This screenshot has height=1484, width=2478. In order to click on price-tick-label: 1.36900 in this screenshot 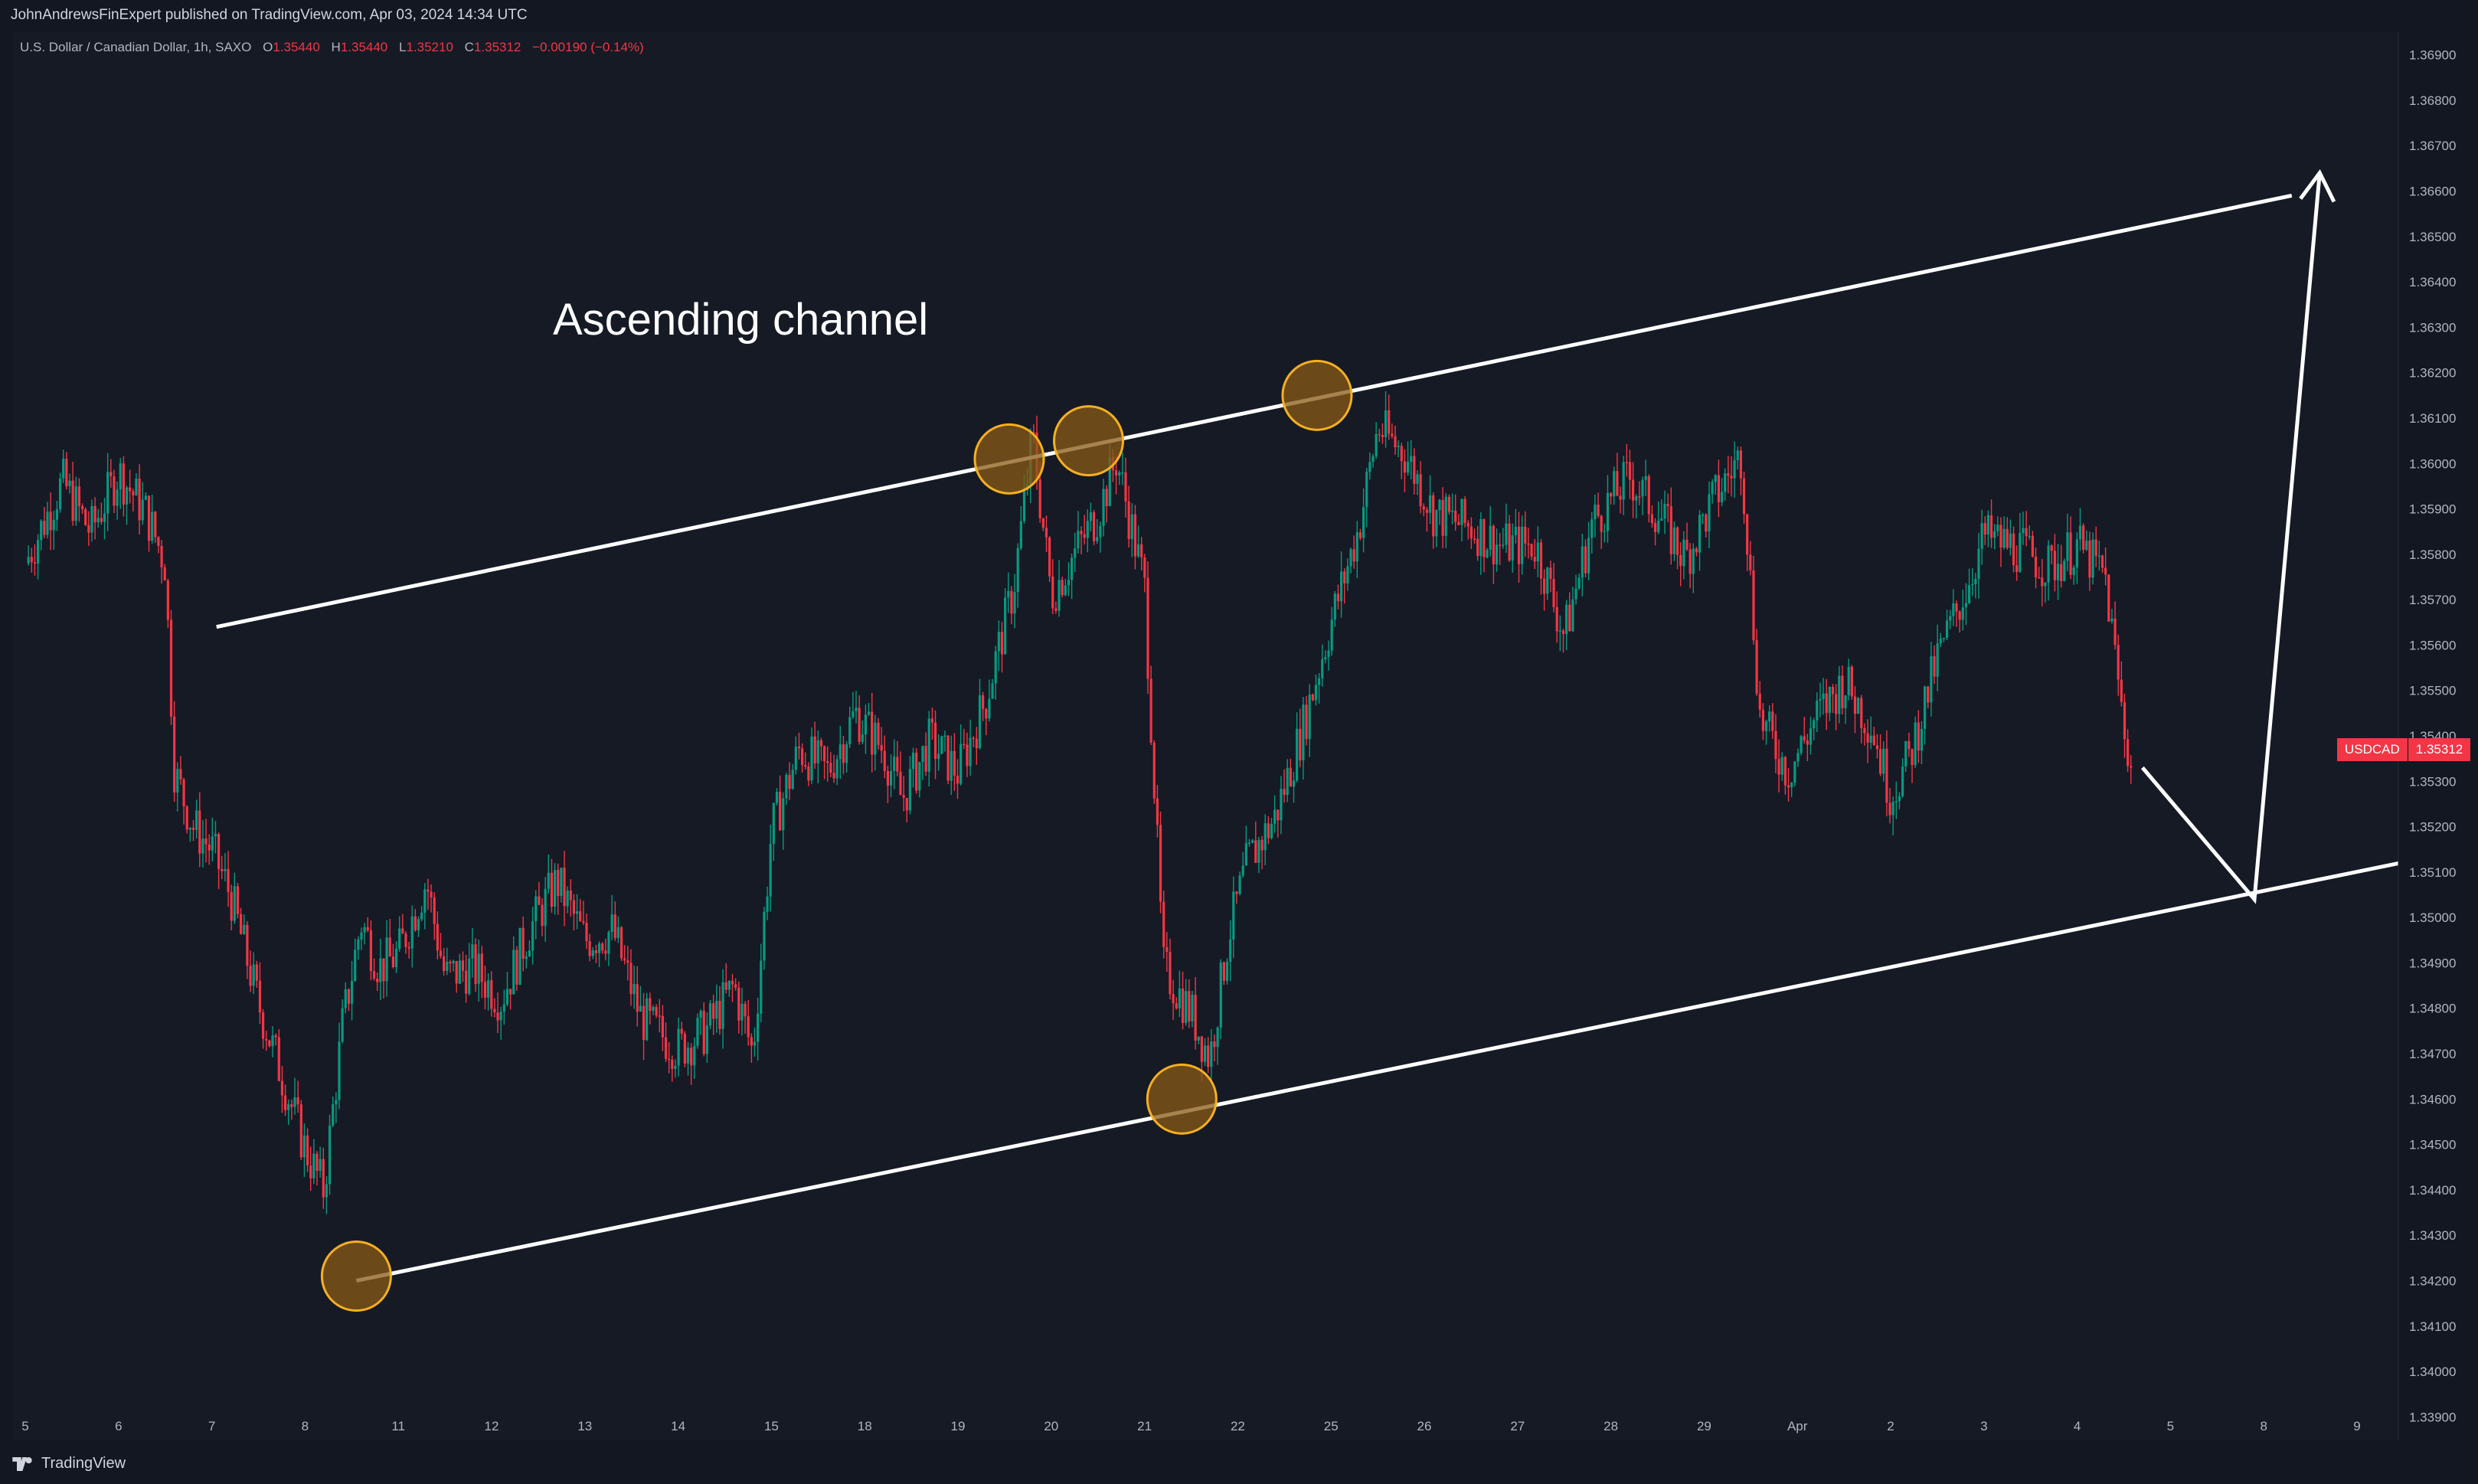, I will do `click(2432, 55)`.